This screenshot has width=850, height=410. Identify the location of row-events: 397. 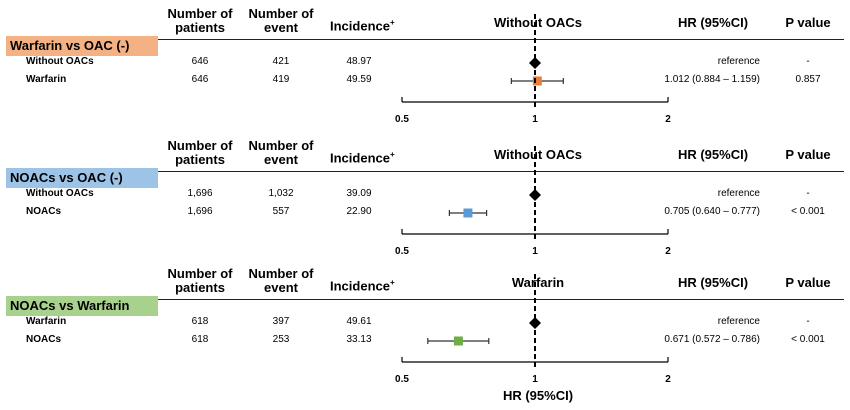
(281, 321).